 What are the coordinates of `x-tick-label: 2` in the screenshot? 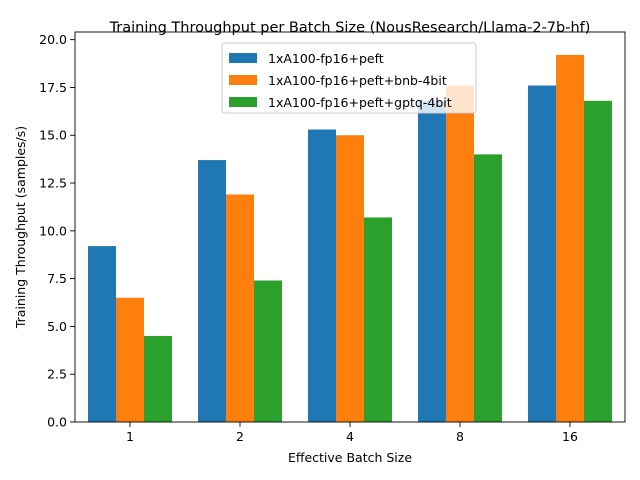 It's located at (240, 436).